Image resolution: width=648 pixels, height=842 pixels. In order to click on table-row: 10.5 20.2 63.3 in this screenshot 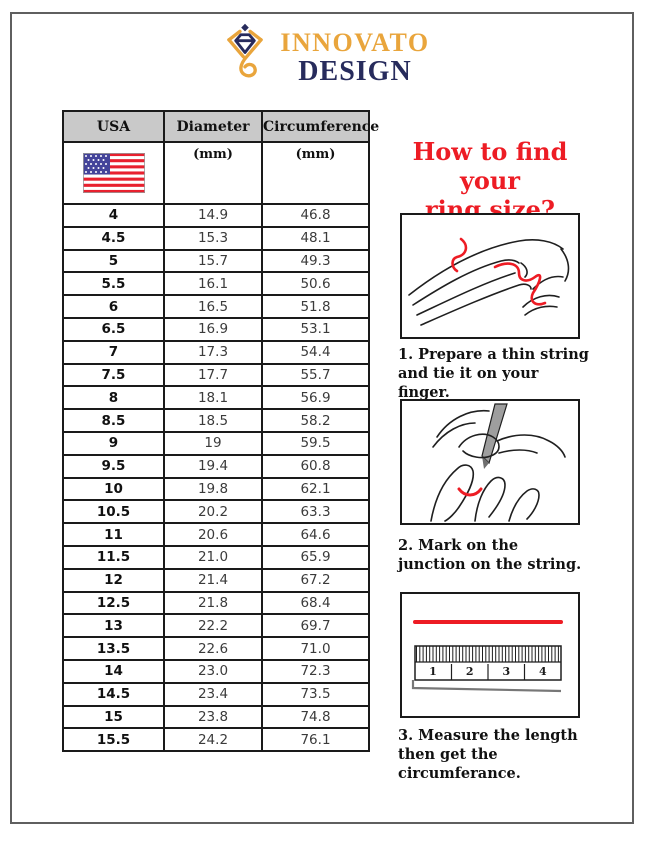, I will do `click(216, 512)`.